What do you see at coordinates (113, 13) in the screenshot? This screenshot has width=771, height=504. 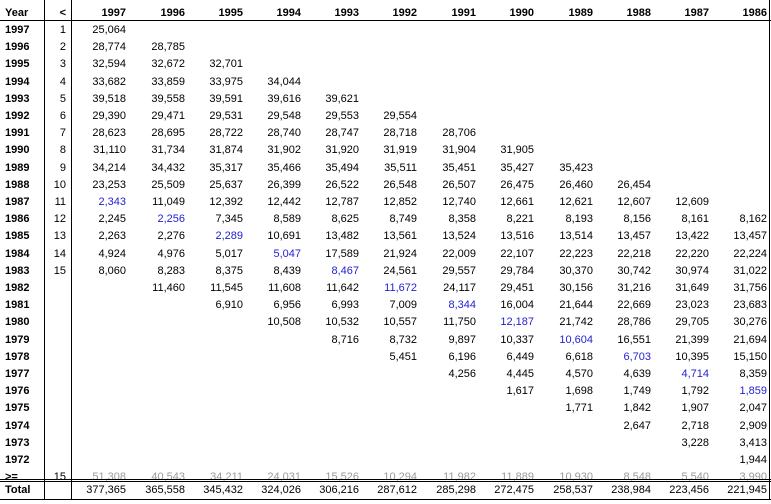 I see `column-header: 1997` at bounding box center [113, 13].